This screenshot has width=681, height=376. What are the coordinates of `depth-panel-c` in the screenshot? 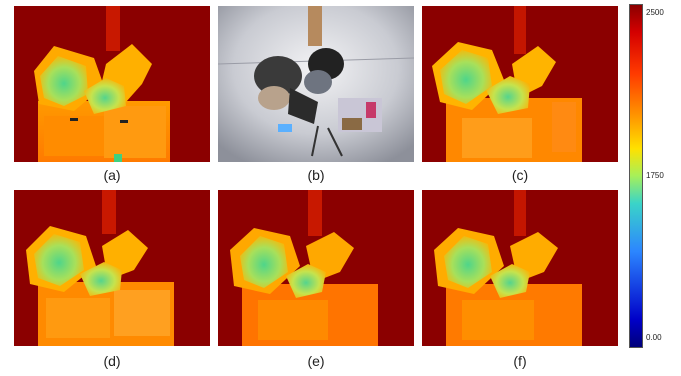 It's located at (520, 84).